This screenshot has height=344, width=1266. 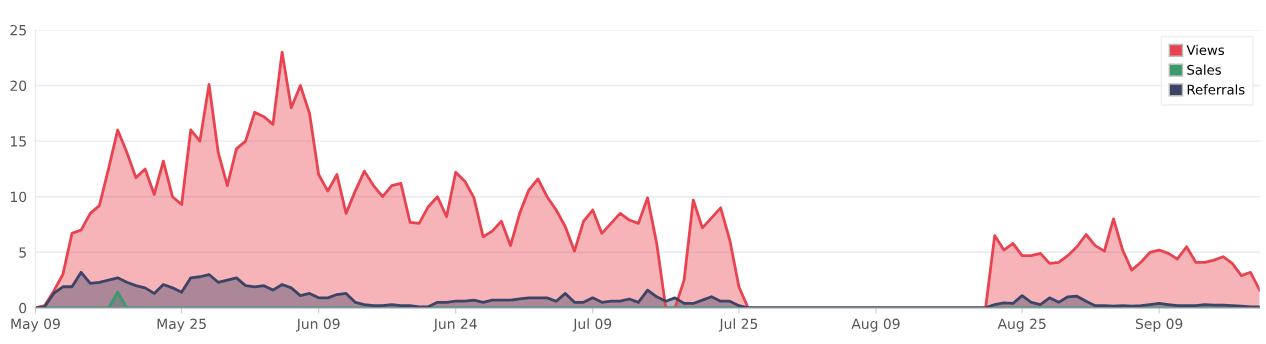 What do you see at coordinates (18, 197) in the screenshot?
I see `y-tick-label: 10` at bounding box center [18, 197].